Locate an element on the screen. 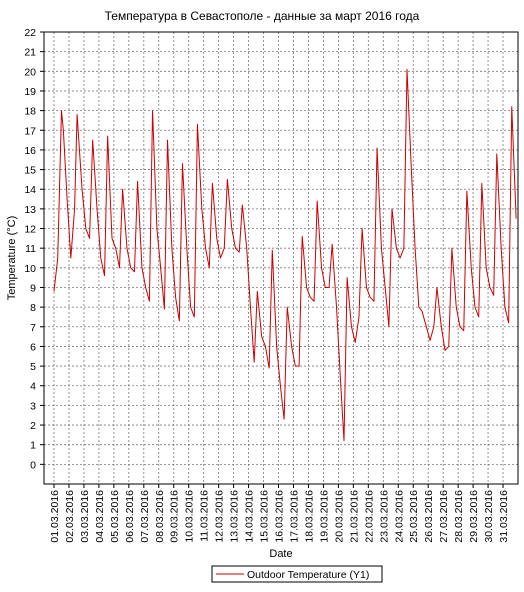 The image size is (524, 592). legend: Outdoor Temperature (Y1) is located at coordinates (297, 574).